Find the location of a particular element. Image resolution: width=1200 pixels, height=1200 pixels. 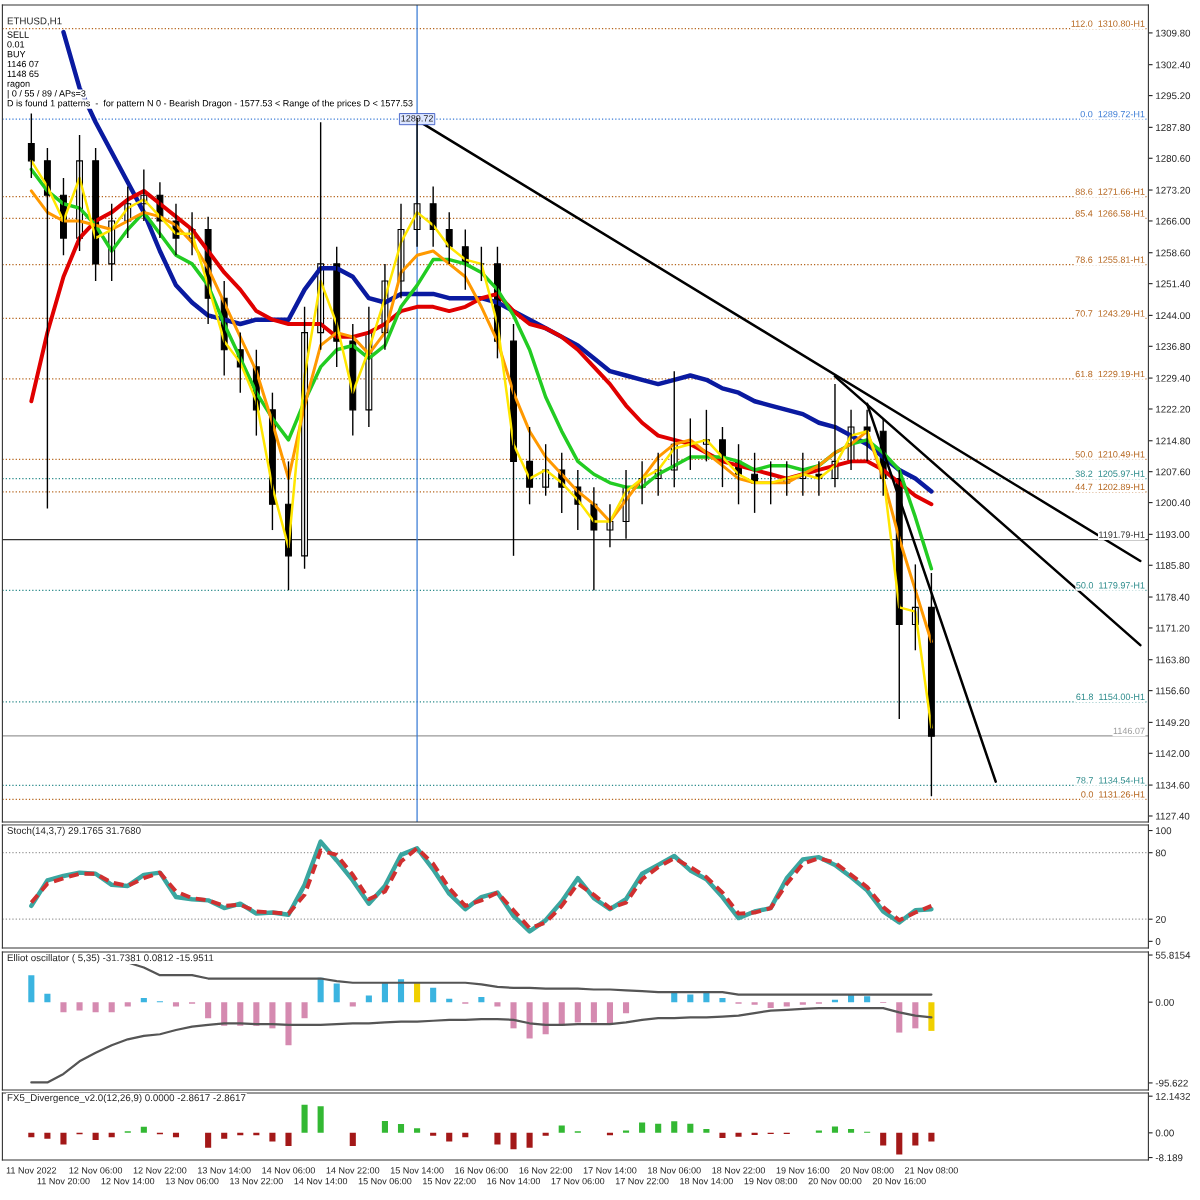

y-tick-label: 0 is located at coordinates (1158, 941).